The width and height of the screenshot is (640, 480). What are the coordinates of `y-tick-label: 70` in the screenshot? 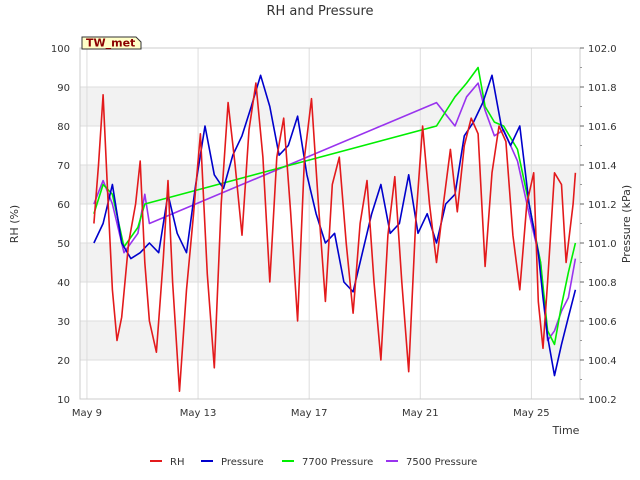 It's located at (63, 166).